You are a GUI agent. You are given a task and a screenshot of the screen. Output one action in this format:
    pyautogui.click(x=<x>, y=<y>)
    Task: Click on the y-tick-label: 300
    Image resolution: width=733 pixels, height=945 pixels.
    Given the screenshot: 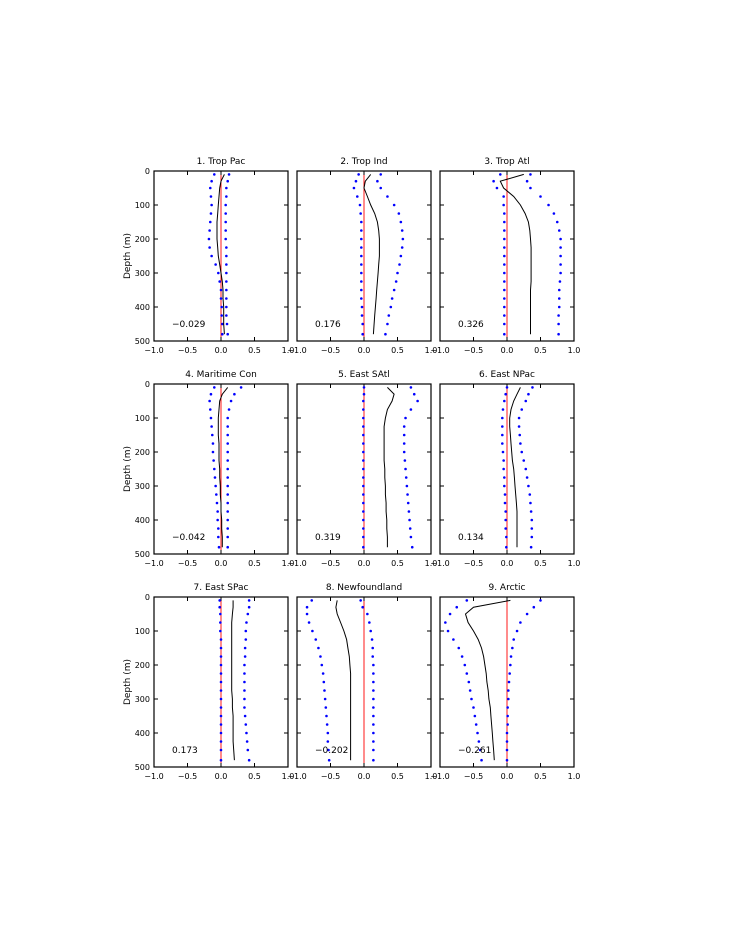 What is the action you would take?
    pyautogui.click(x=142, y=486)
    